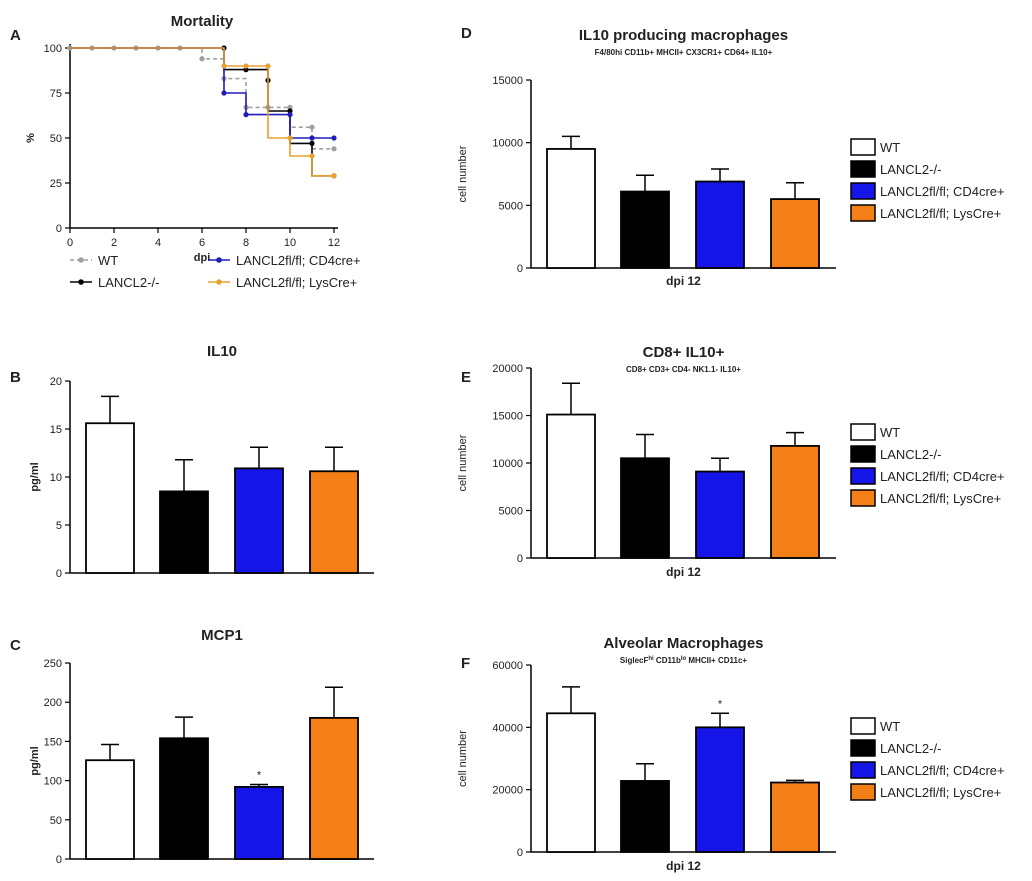 The image size is (1032, 881). What do you see at coordinates (56, 821) in the screenshot?
I see `y-tick-label: 50` at bounding box center [56, 821].